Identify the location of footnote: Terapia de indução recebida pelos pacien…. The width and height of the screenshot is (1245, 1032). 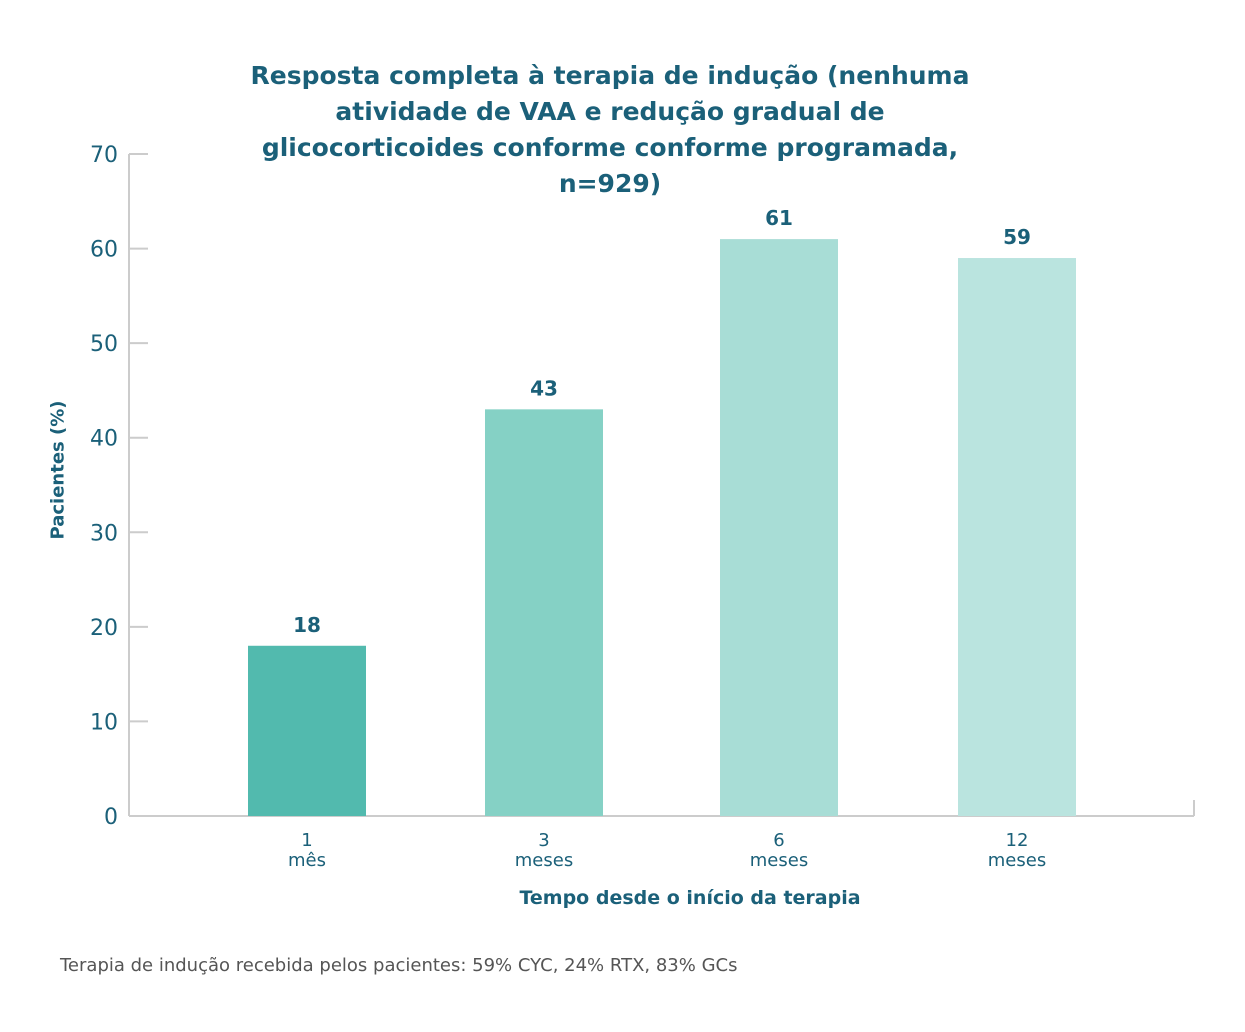
(399, 965).